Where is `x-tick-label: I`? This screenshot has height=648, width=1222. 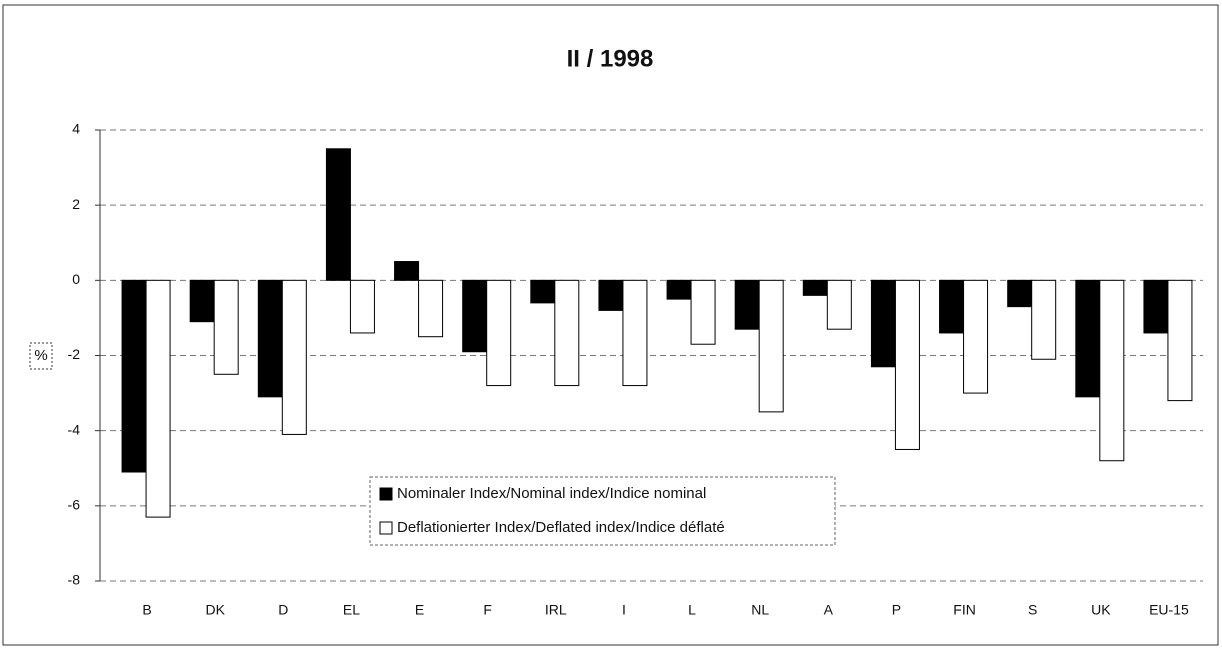
x-tick-label: I is located at coordinates (624, 610).